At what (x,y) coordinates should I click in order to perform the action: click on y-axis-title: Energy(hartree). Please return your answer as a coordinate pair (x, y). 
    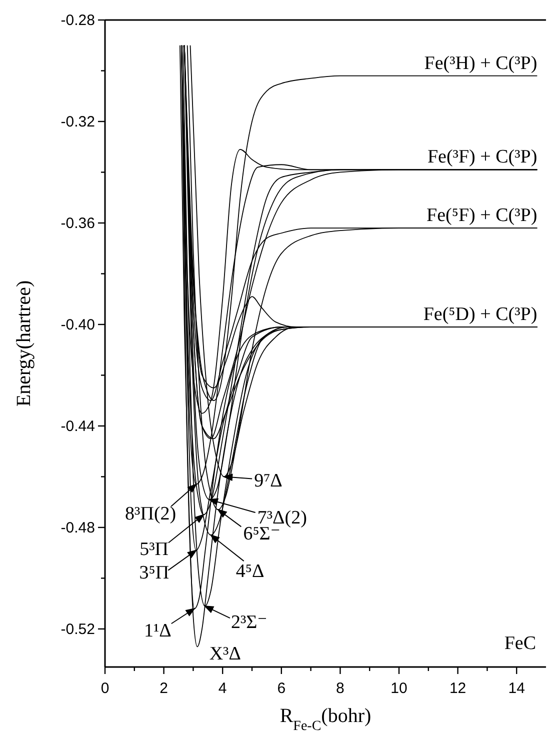
    Looking at the image, I should click on (24, 343).